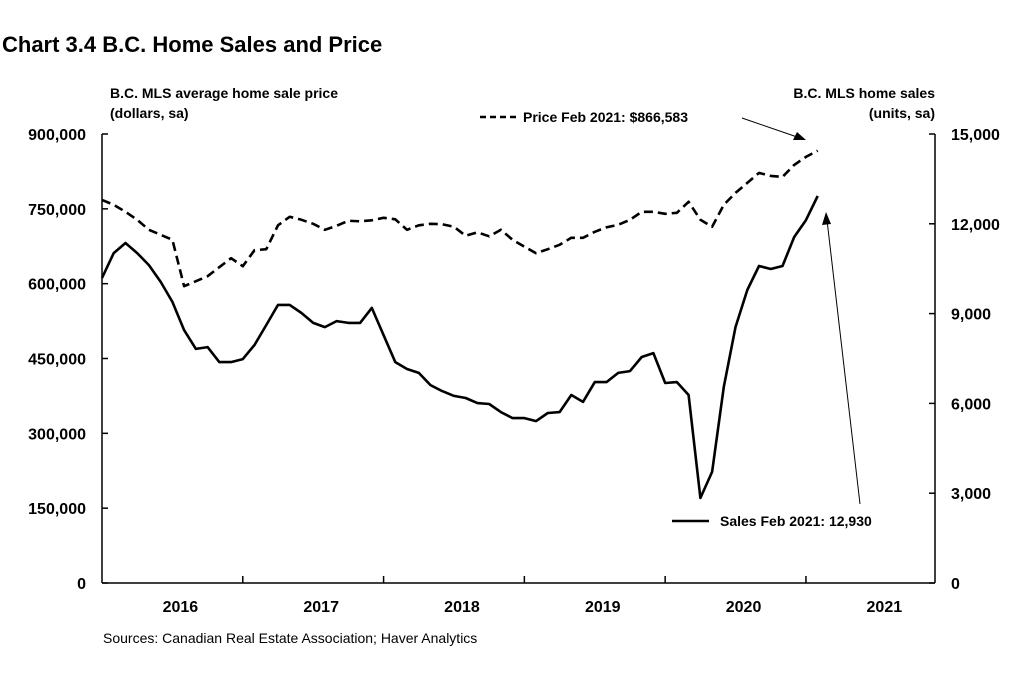  Describe the element at coordinates (975, 225) in the screenshot. I see `right-y-tick-label: 12,000` at that location.